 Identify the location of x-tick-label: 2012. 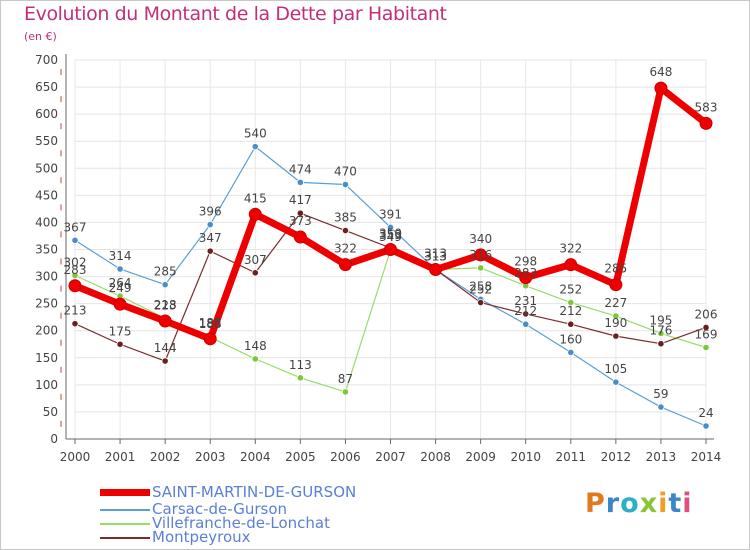
(616, 457).